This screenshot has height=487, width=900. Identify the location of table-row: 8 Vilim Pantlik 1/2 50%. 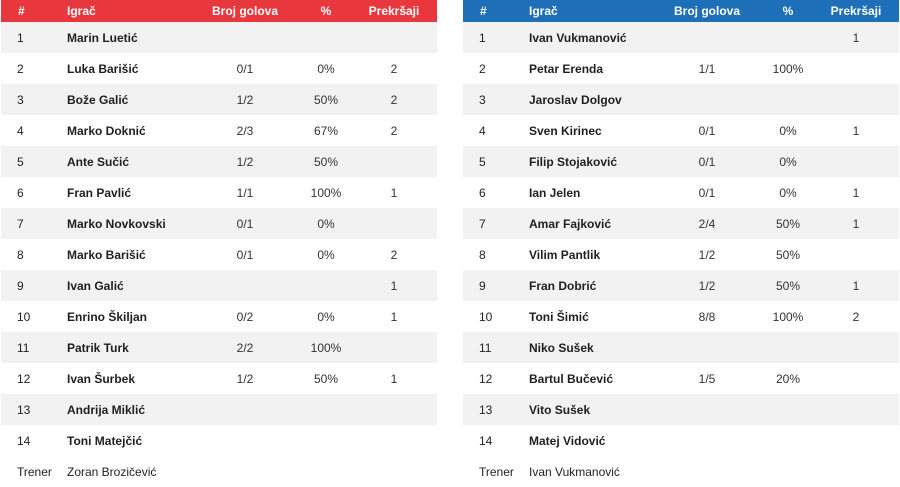
(681, 254).